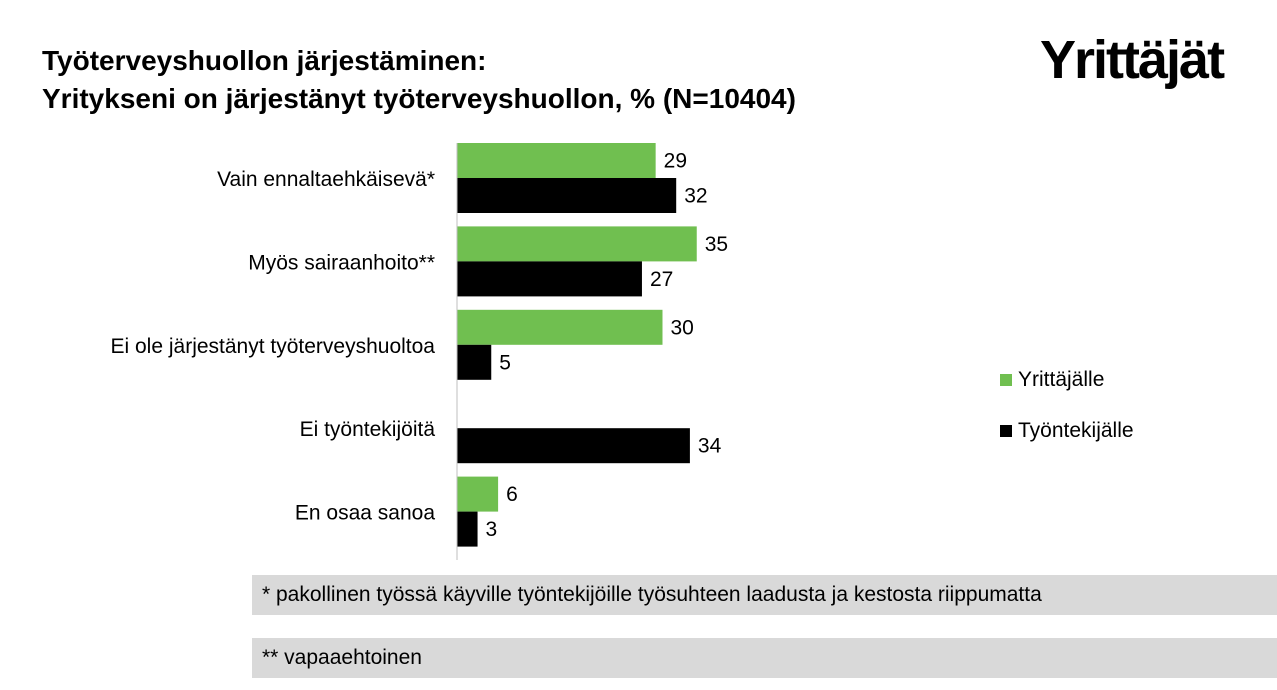  What do you see at coordinates (1006, 431) in the screenshot?
I see `legend-swatch-tyontekijalle` at bounding box center [1006, 431].